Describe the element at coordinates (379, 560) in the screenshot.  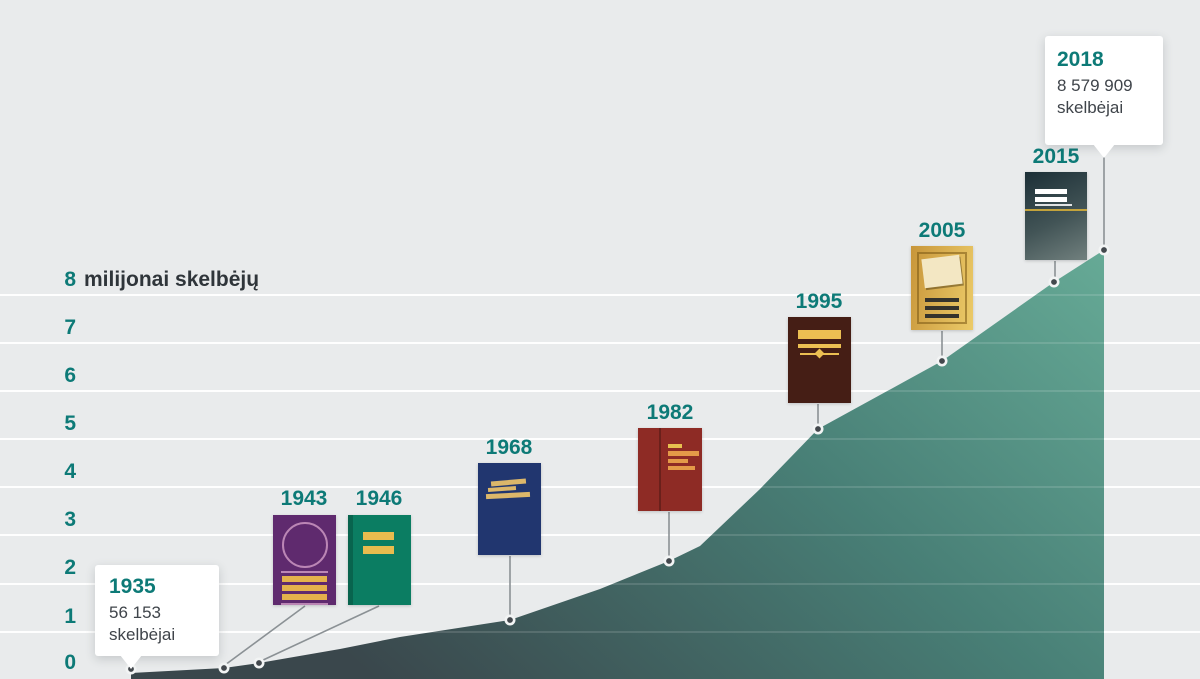
I see `book-cover-1946-icon` at that location.